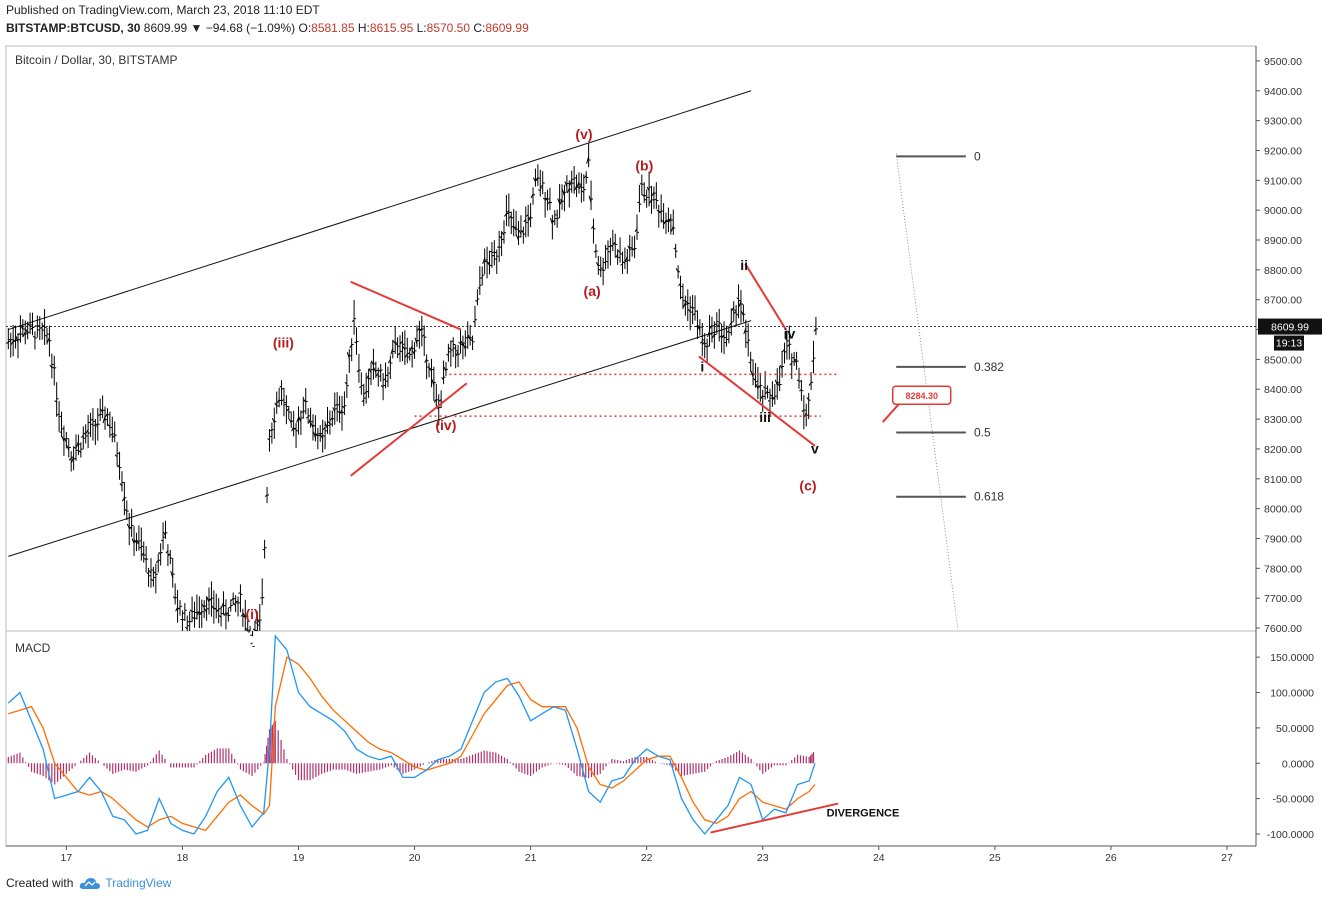 The width and height of the screenshot is (1325, 902). What do you see at coordinates (1283, 510) in the screenshot?
I see `price-tick-label: 8000.00` at bounding box center [1283, 510].